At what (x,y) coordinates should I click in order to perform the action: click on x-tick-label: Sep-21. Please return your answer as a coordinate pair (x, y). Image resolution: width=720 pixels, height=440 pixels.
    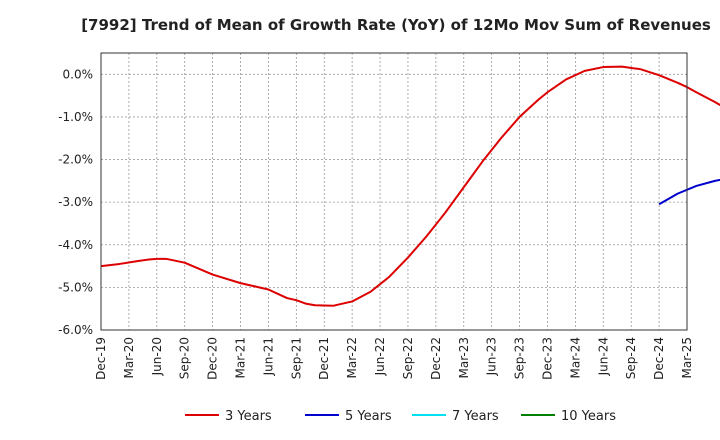
    Looking at the image, I should click on (296, 358).